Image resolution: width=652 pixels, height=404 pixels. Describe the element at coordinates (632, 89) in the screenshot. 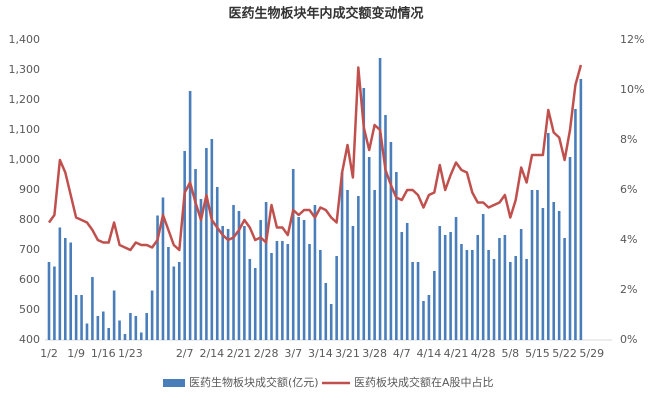

I see `y2-tick-label: 10%` at that location.